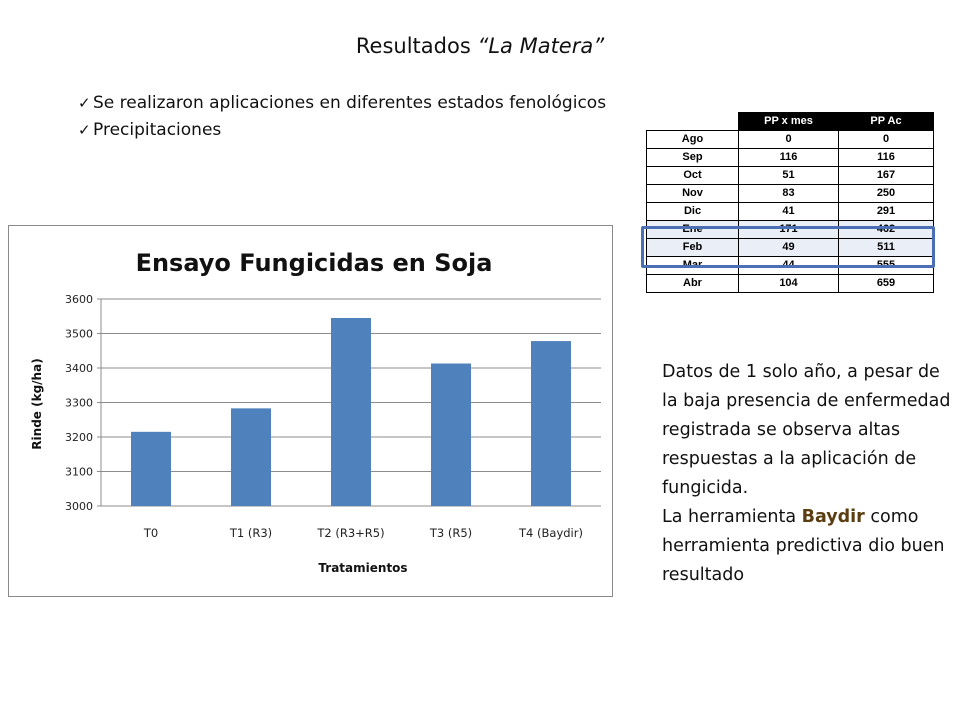  What do you see at coordinates (692, 175) in the screenshot?
I see `rain-table-cell-month: Oct` at bounding box center [692, 175].